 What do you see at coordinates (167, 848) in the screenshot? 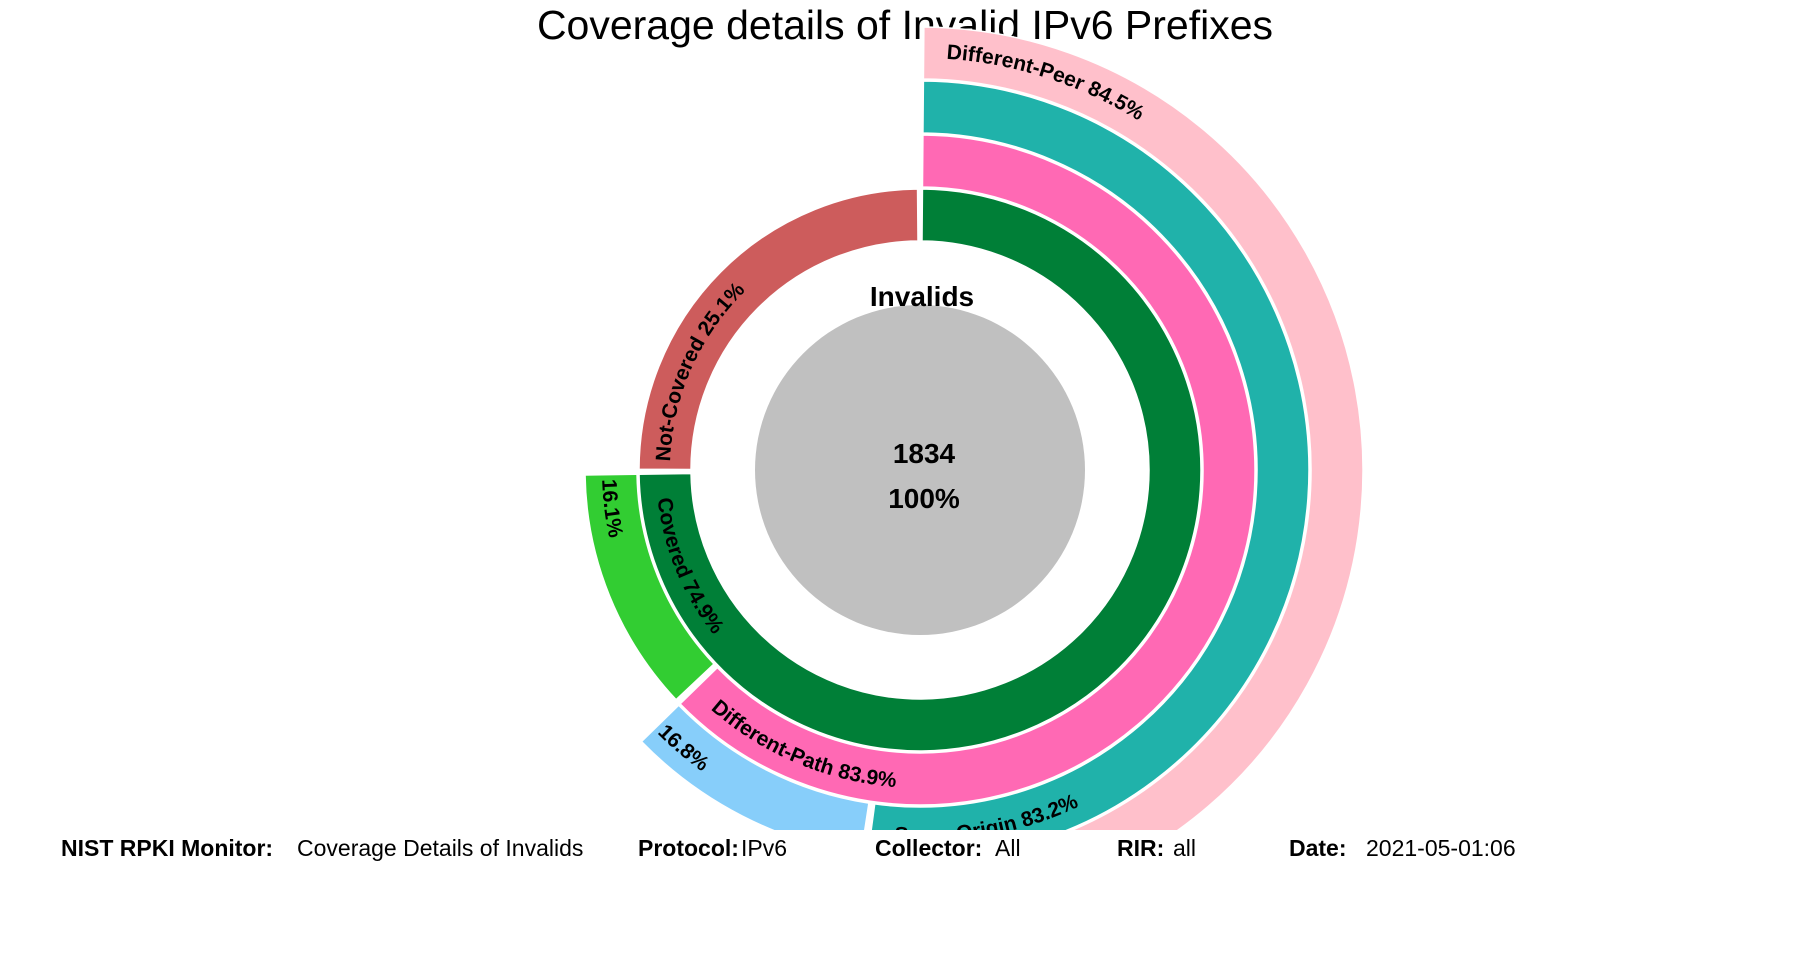
I see `footer-monitor-key: NIST RPKI Monitor:` at bounding box center [167, 848].